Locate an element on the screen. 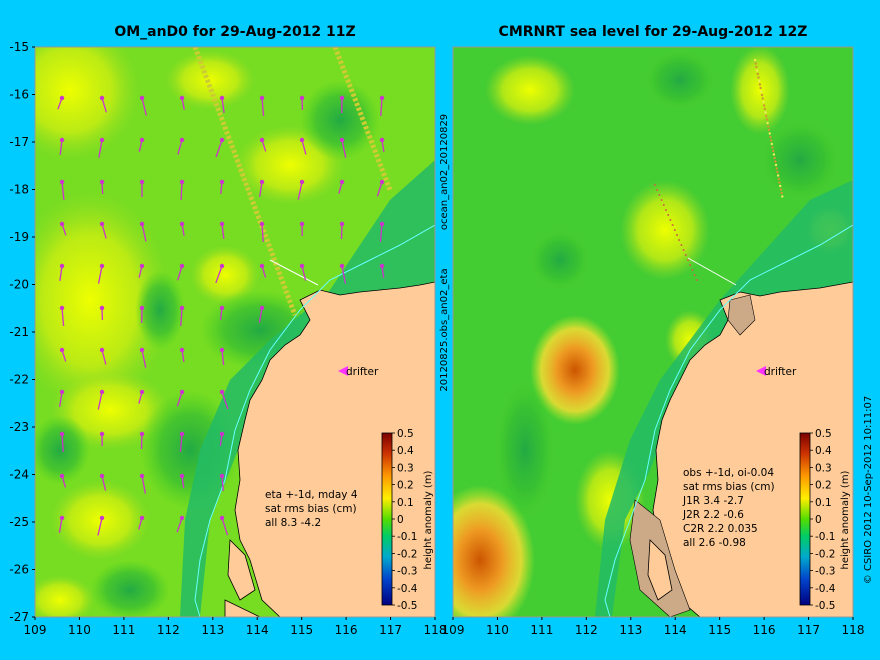  colorbar-tick-label: 0.3 is located at coordinates (405, 468).